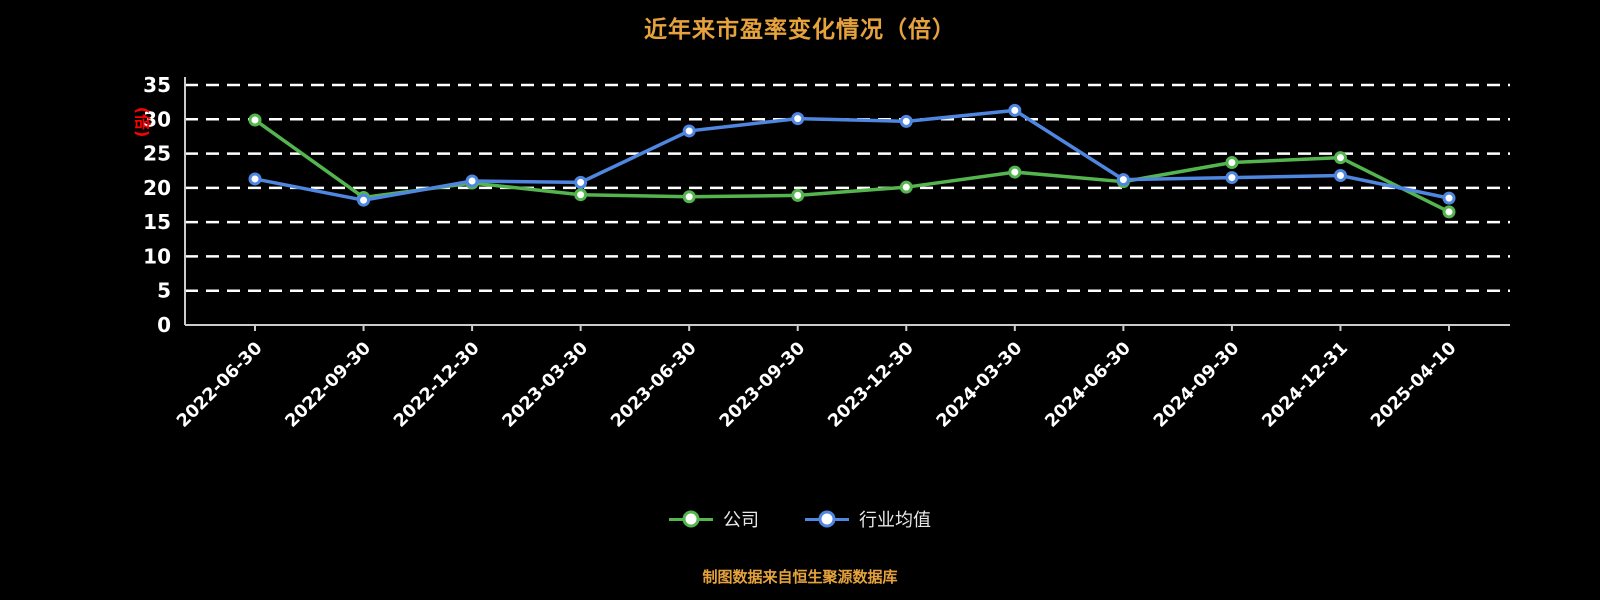 The height and width of the screenshot is (600, 1600). I want to click on x-tick-label-2022-06-30: 2022-06-30, so click(219, 384).